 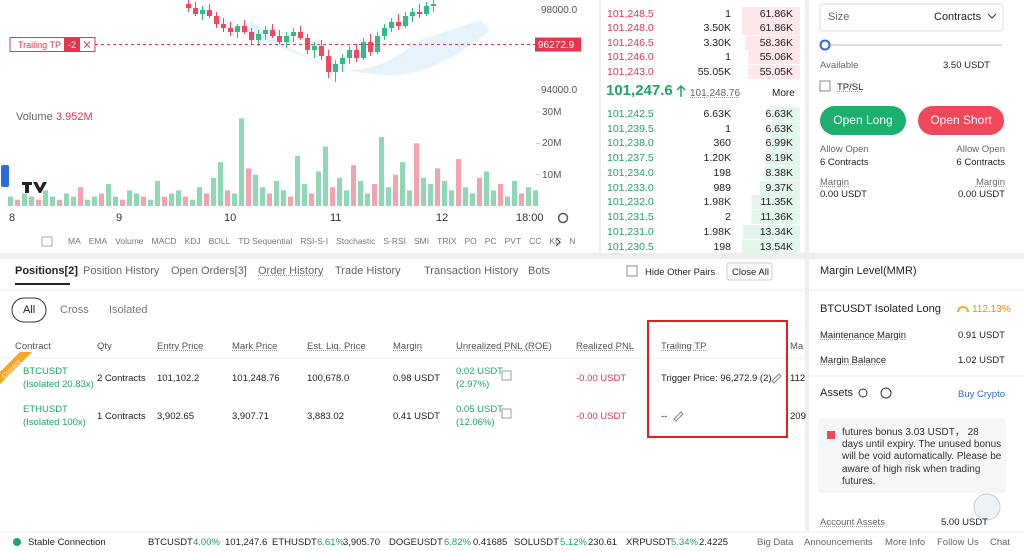 I want to click on footer-link: Follow Us, so click(x=958, y=542).